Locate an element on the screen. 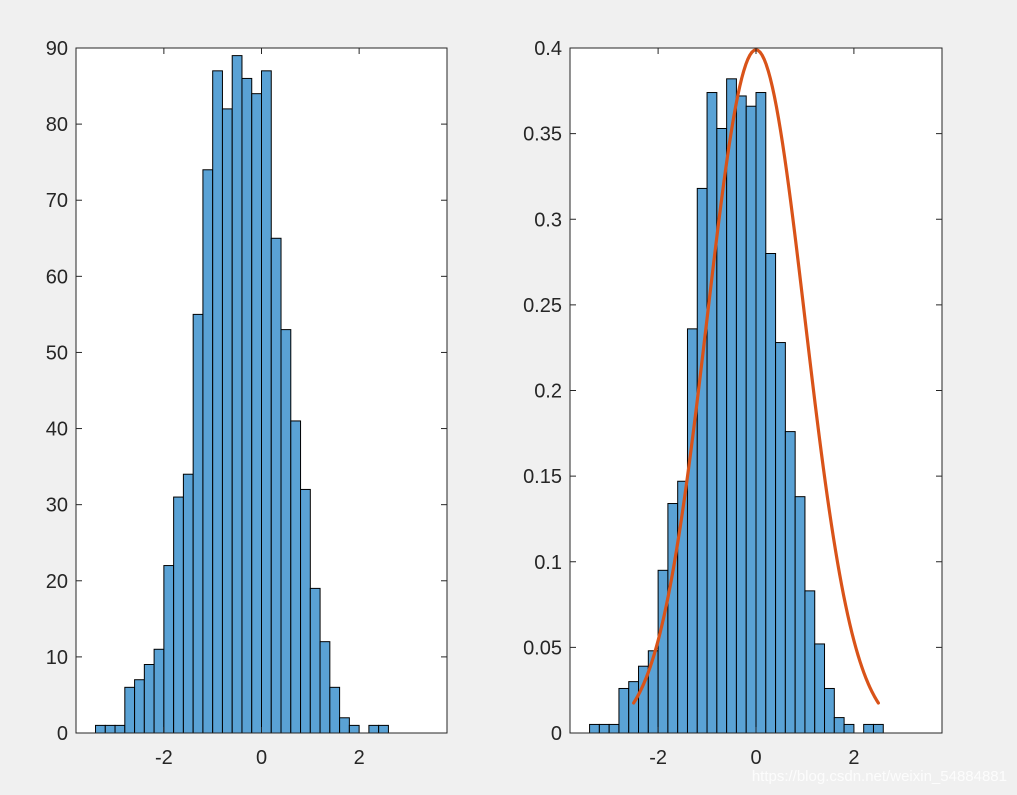  left-ytick-label-8: 80 is located at coordinates (57, 125).